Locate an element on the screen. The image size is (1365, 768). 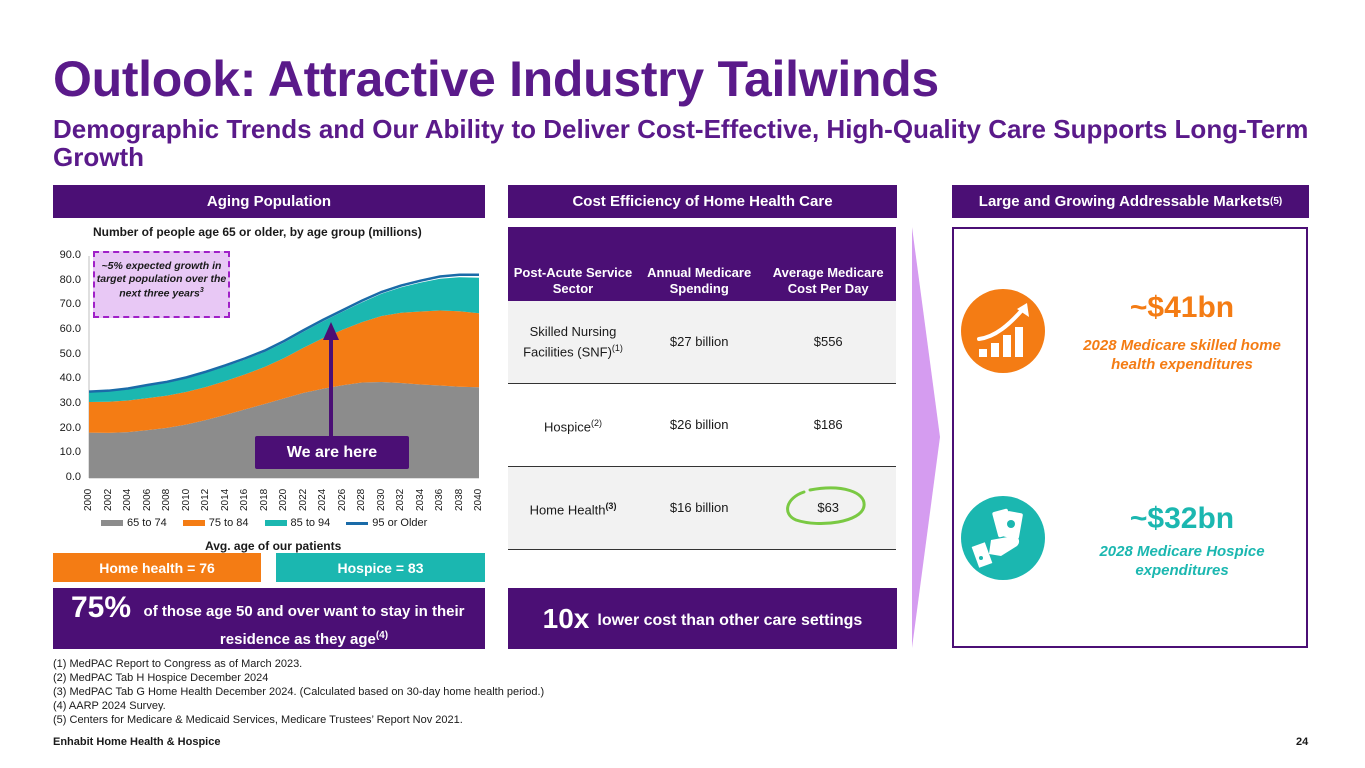
y-tick-label: 50.0 is located at coordinates (70, 353).